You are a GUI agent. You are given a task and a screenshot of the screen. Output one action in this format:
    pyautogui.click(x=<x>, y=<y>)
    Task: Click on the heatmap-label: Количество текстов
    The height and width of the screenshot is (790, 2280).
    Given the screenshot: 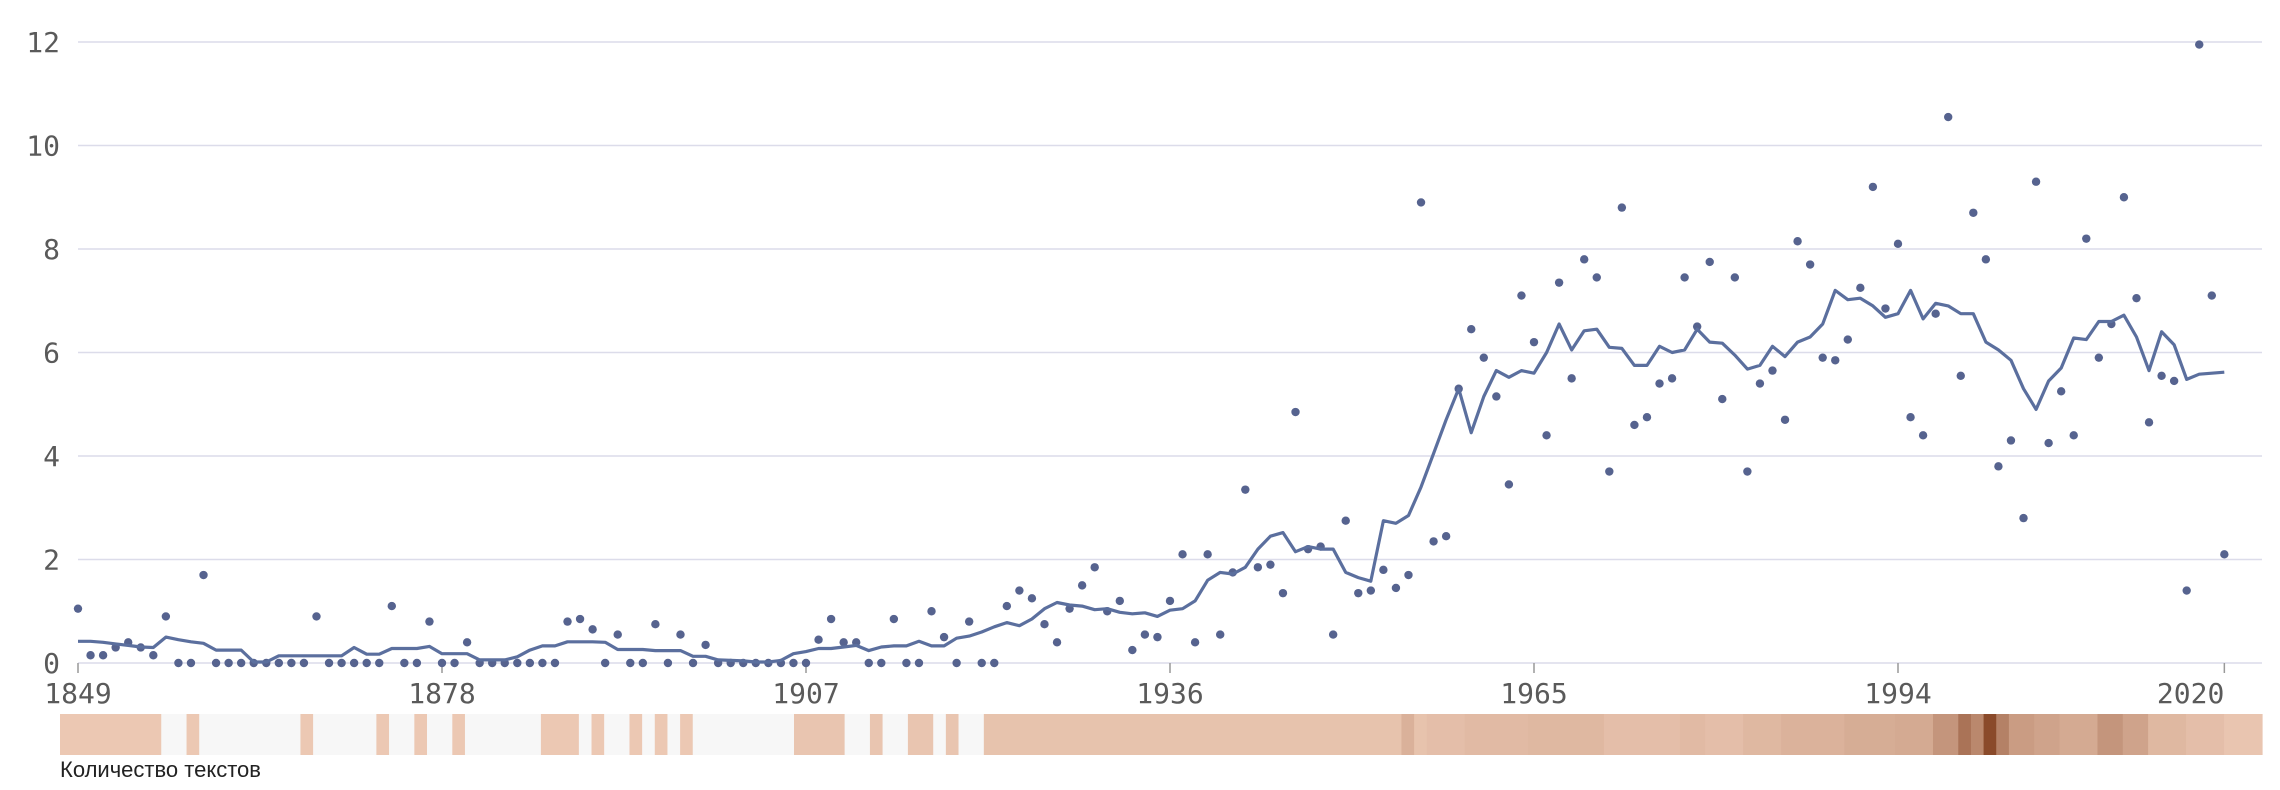 What is the action you would take?
    pyautogui.click(x=160, y=769)
    